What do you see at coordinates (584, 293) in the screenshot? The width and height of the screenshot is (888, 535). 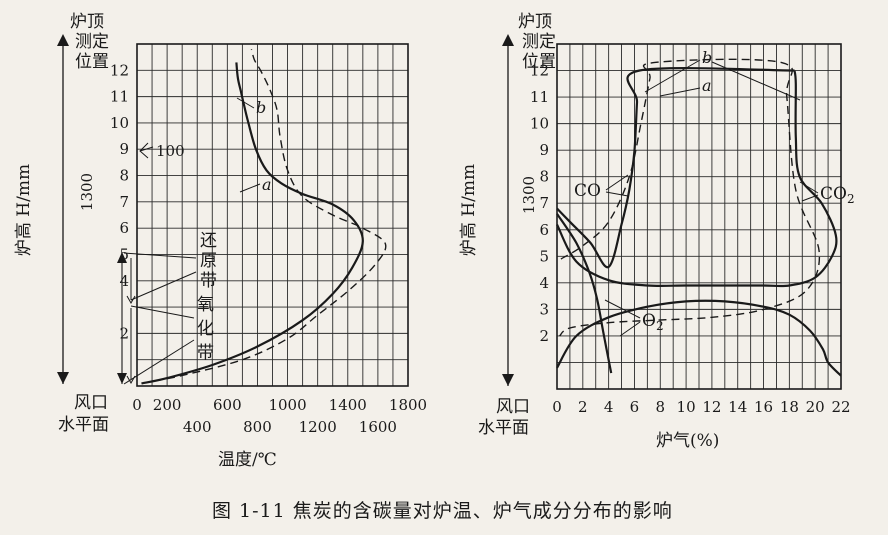 I see `gas-series-o2-line` at bounding box center [584, 293].